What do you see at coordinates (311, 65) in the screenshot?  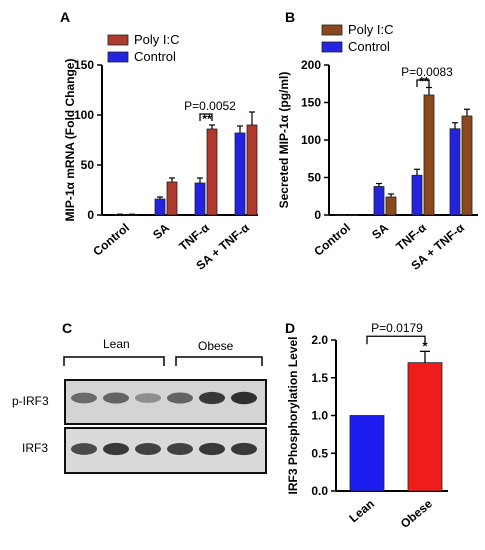 I see `y-tick-label: 200` at bounding box center [311, 65].